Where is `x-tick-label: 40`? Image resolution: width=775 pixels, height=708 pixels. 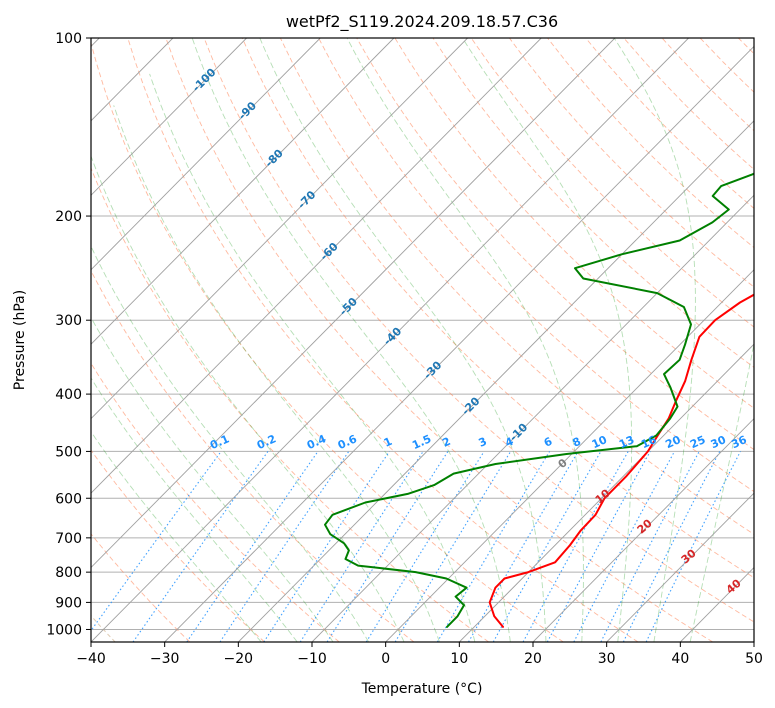
x-tick-label: 40 is located at coordinates (680, 659).